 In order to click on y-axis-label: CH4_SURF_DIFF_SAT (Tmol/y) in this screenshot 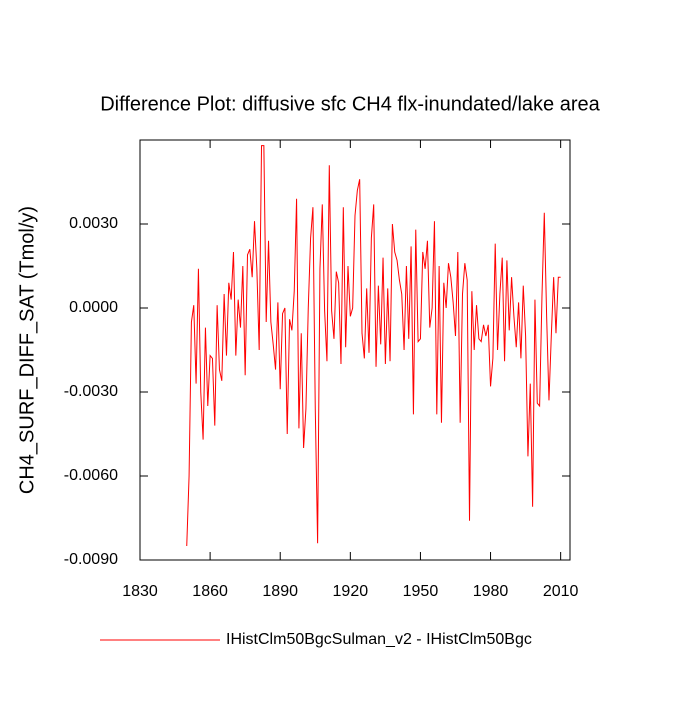, I will do `click(27, 350)`.